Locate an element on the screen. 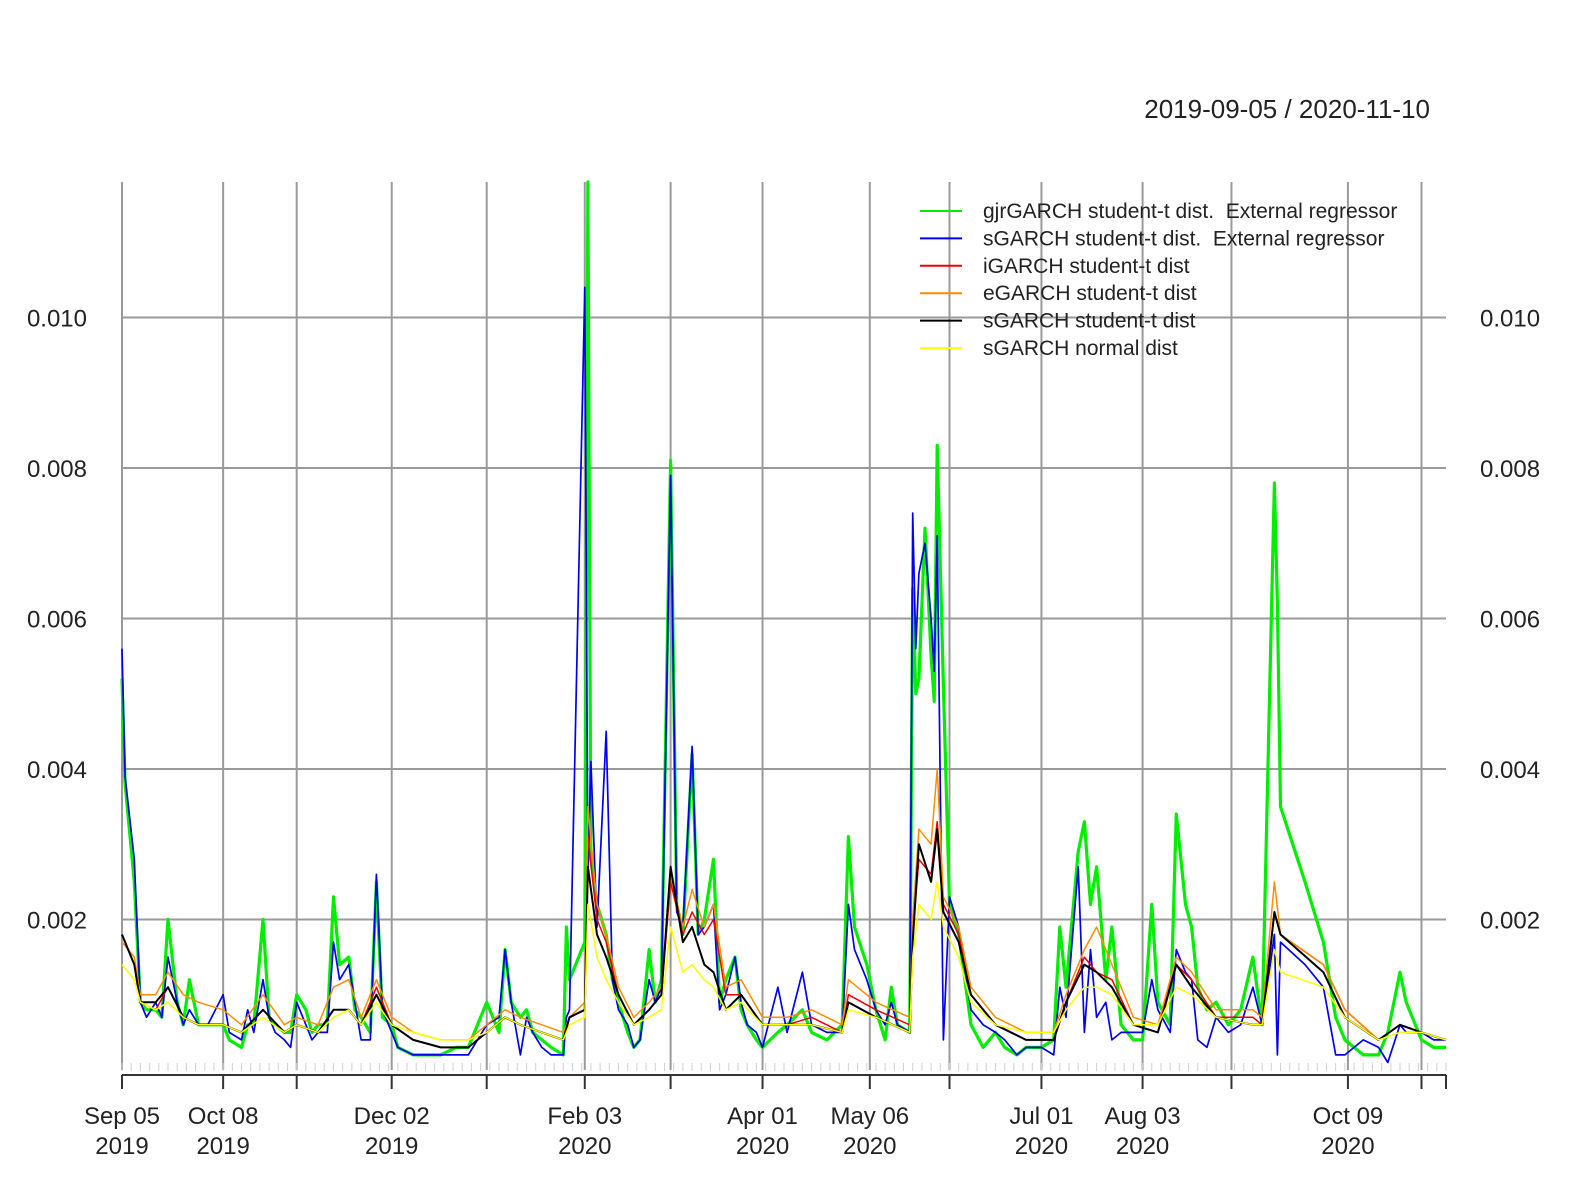 This screenshot has width=1572, height=1182. y-tick-label-left: 0.002 is located at coordinates (57, 920).